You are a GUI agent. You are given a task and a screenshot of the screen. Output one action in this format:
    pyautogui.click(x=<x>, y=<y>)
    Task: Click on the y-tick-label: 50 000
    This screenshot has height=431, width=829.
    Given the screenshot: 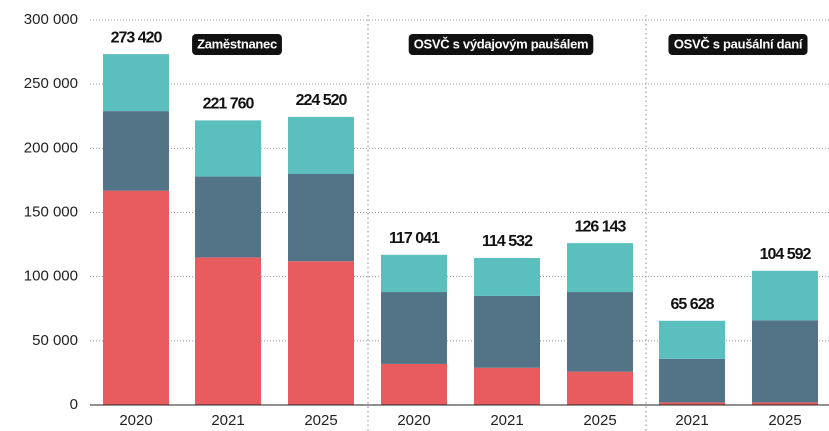 What is the action you would take?
    pyautogui.click(x=55, y=340)
    